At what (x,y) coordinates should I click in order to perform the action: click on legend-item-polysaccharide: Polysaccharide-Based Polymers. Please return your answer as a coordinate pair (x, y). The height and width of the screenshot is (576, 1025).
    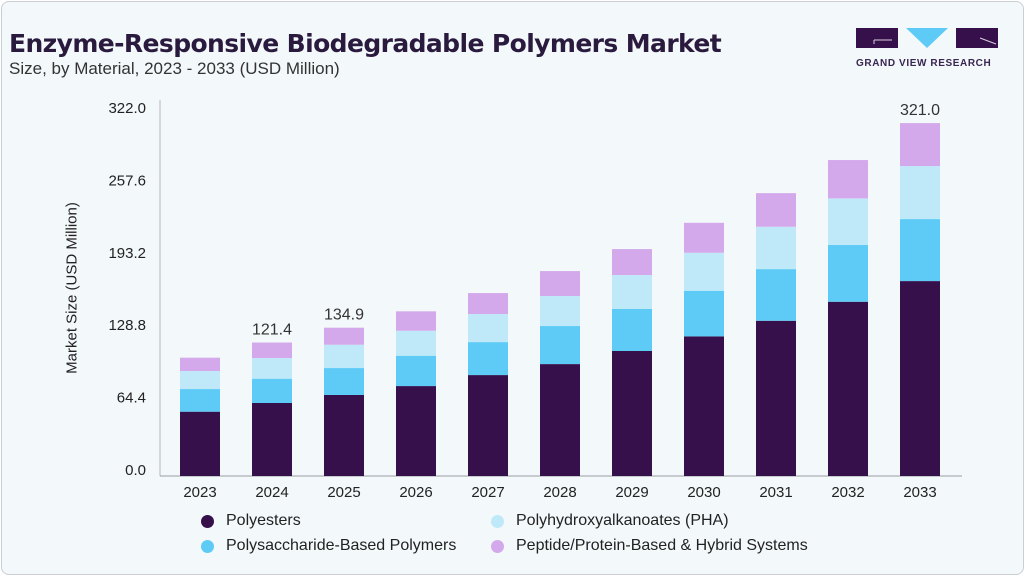
    Looking at the image, I should click on (328, 546).